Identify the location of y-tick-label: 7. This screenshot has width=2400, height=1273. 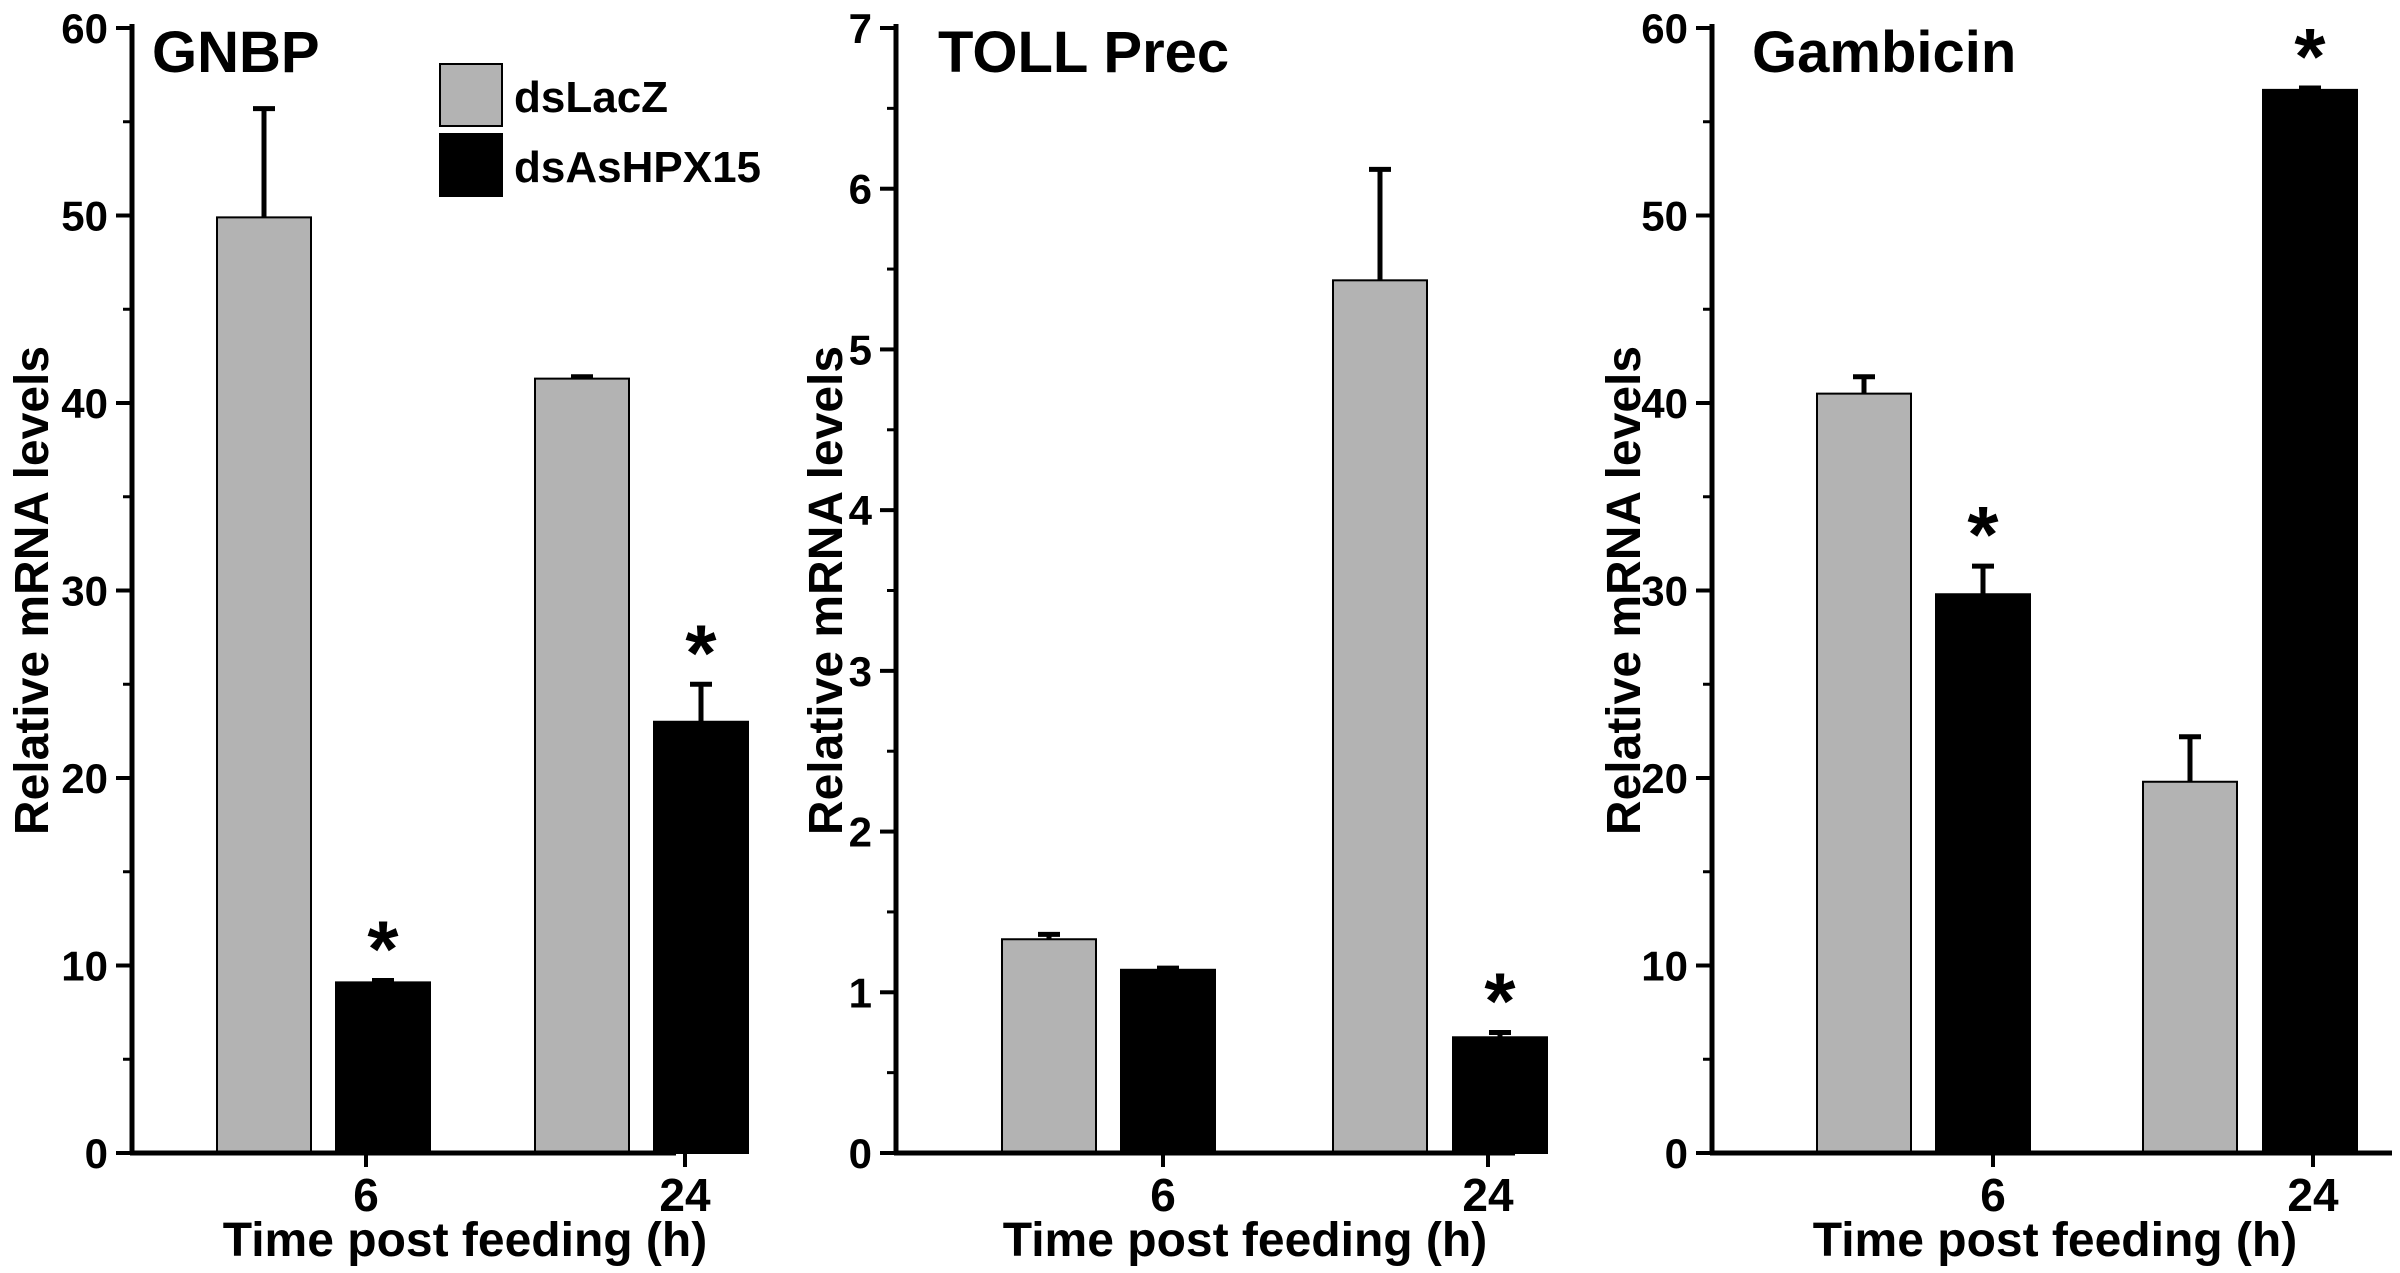
(860, 28).